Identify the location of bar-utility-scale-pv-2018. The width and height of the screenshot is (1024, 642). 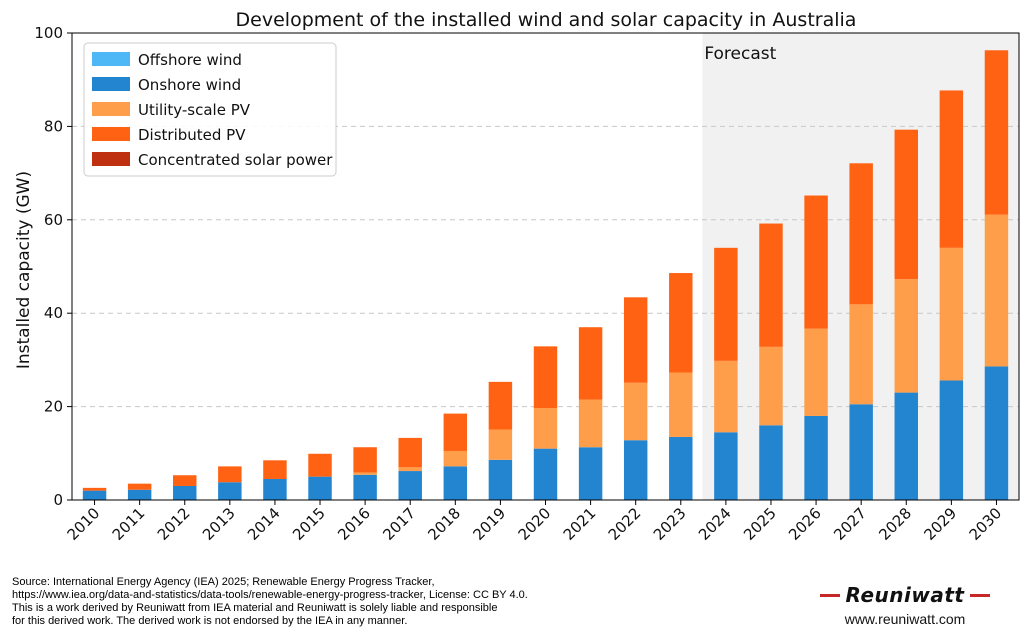
(455, 458).